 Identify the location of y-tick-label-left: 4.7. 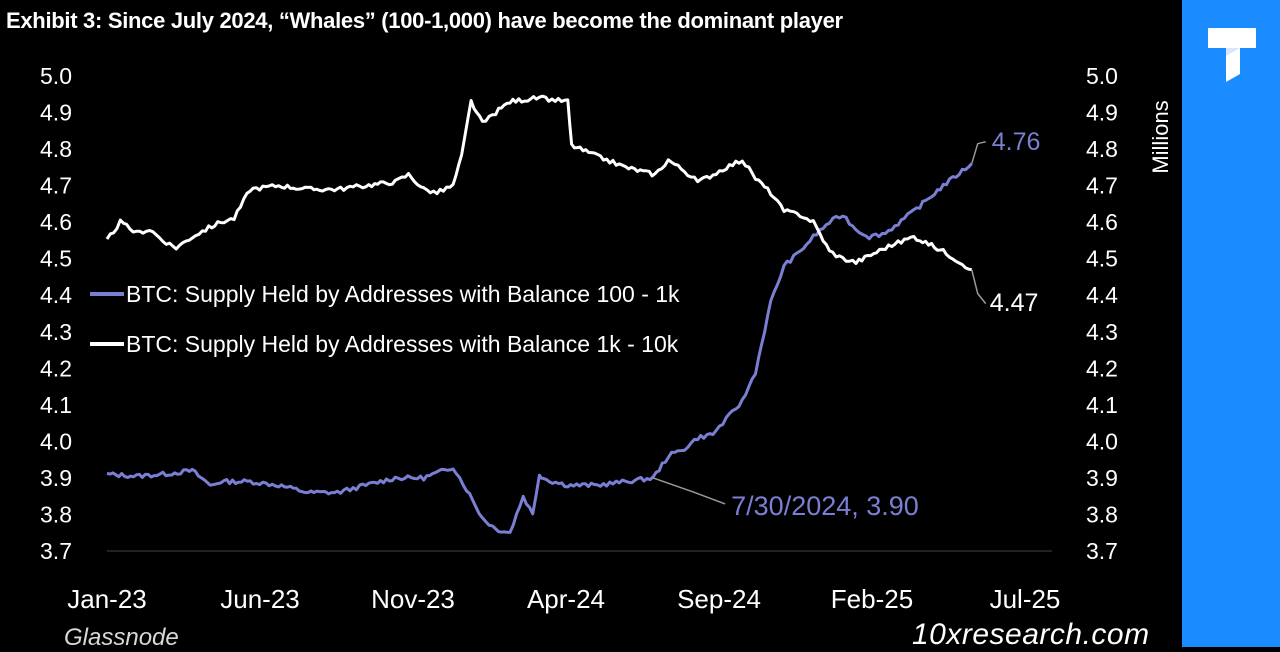
(56, 186).